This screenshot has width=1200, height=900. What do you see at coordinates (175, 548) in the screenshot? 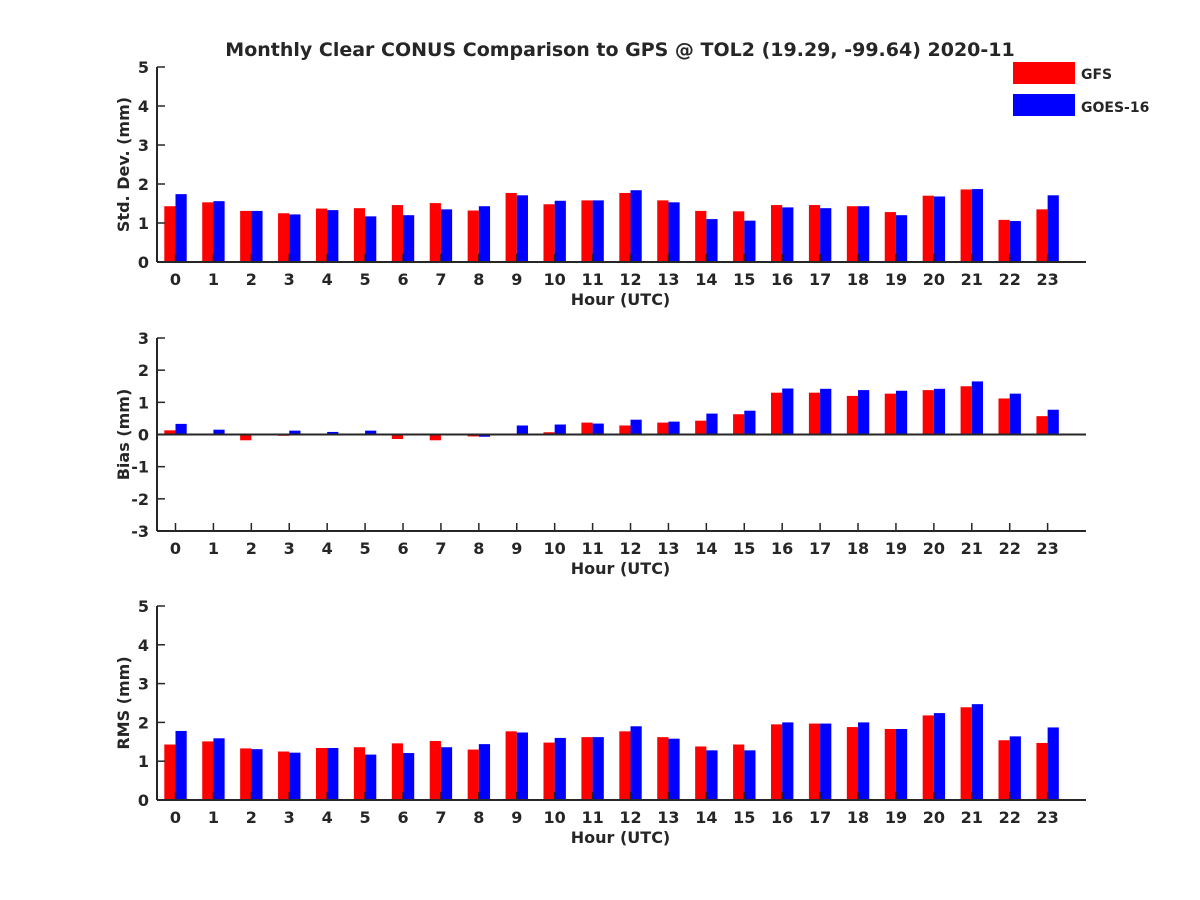
I see `x-tick-label: 0` at bounding box center [175, 548].